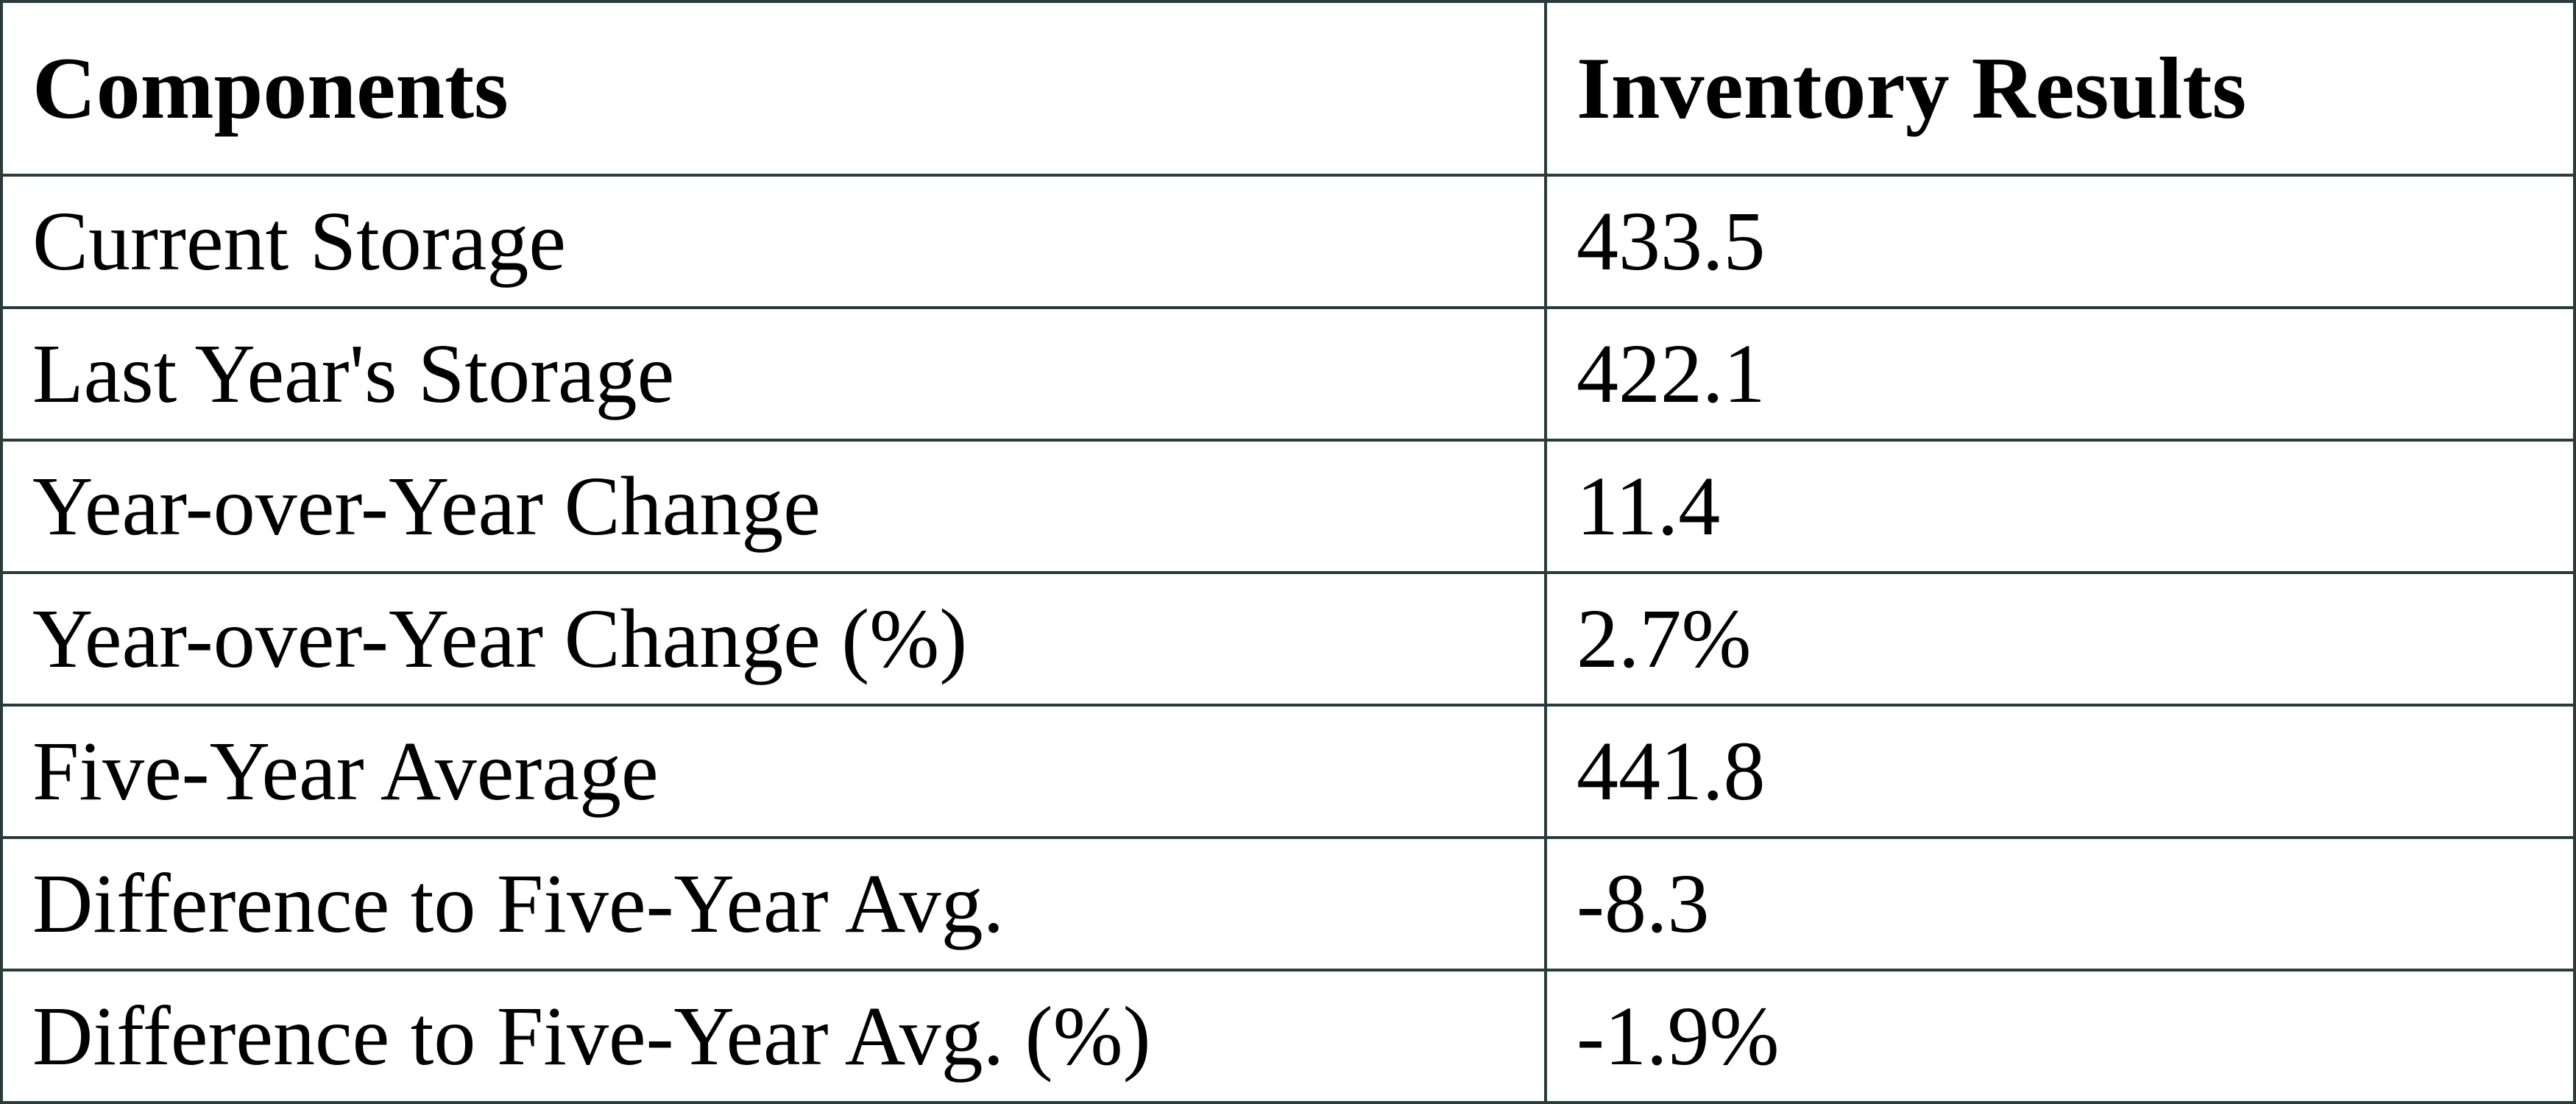 The image size is (2576, 1104). What do you see at coordinates (773, 374) in the screenshot?
I see `component-cell: Last Year's Storage` at bounding box center [773, 374].